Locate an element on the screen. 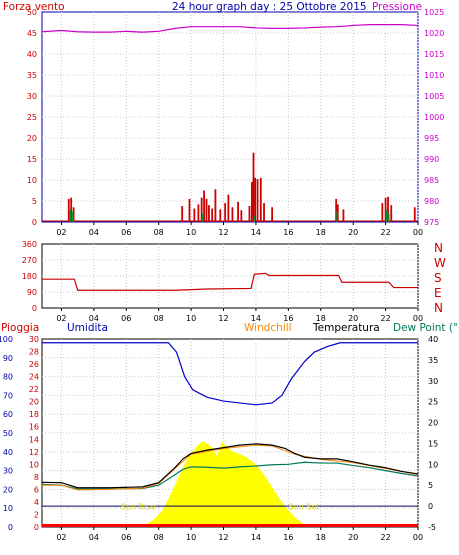  windchill-line is located at coordinates (230, 467).